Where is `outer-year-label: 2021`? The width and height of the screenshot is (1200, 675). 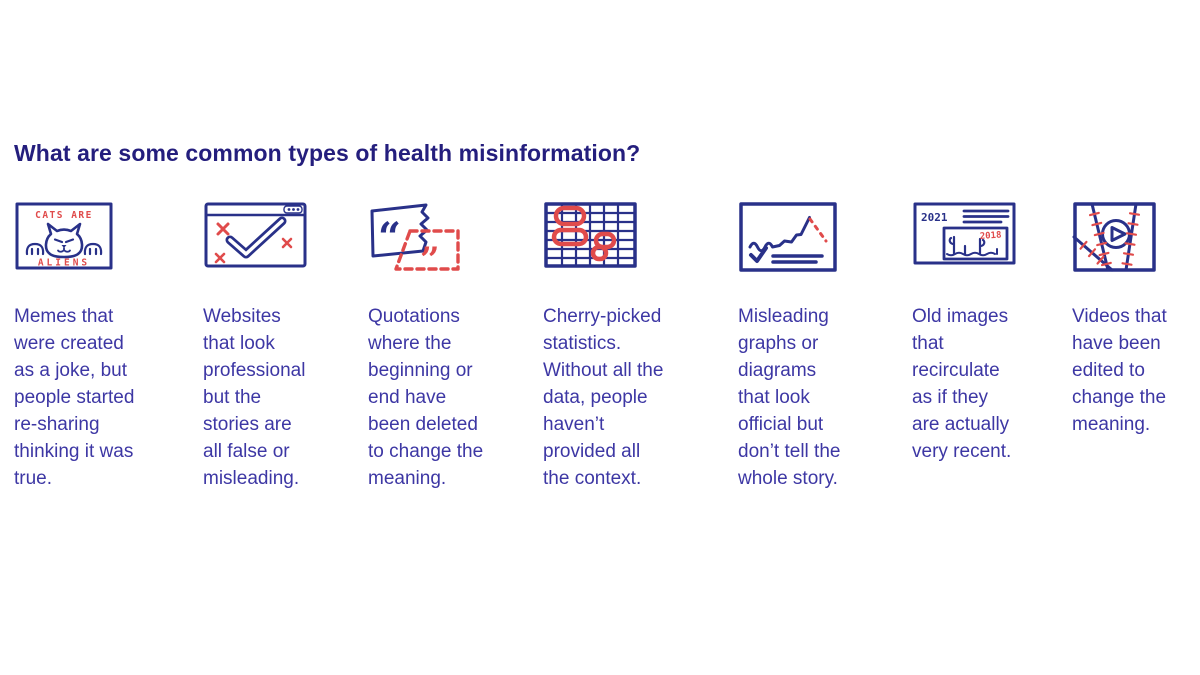 outer-year-label: 2021 is located at coordinates (934, 217).